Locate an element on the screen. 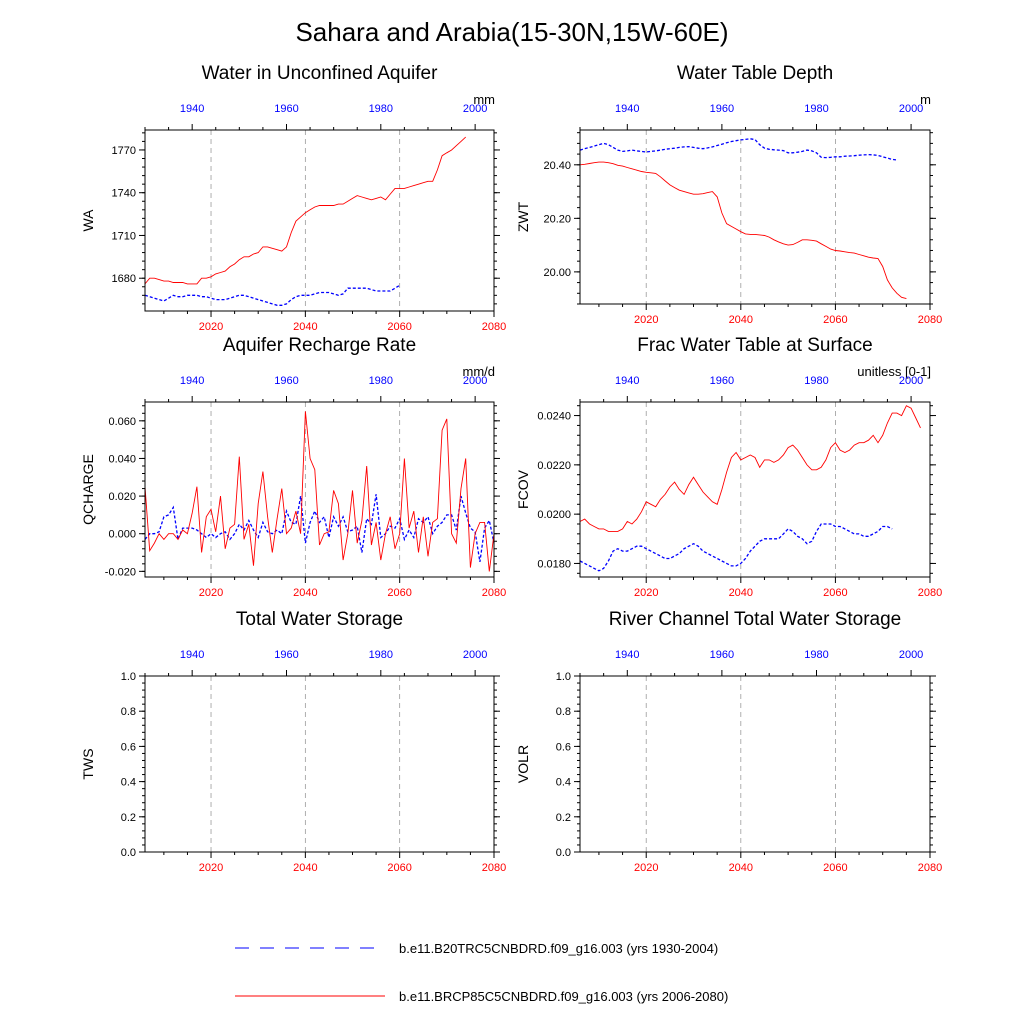  y-tick-label: 0.020 is located at coordinates (122, 497).